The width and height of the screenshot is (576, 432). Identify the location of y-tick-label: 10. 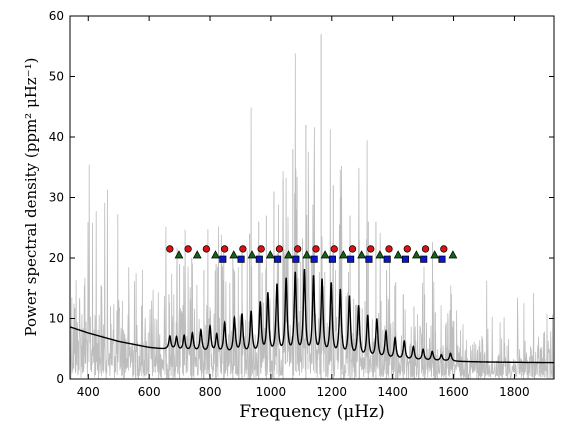
(56, 319).